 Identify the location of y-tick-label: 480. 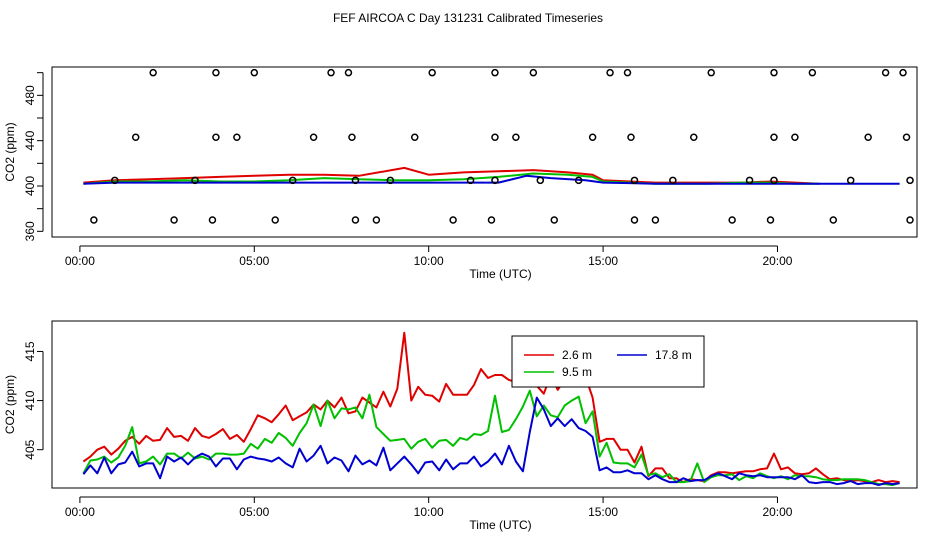
(30, 95).